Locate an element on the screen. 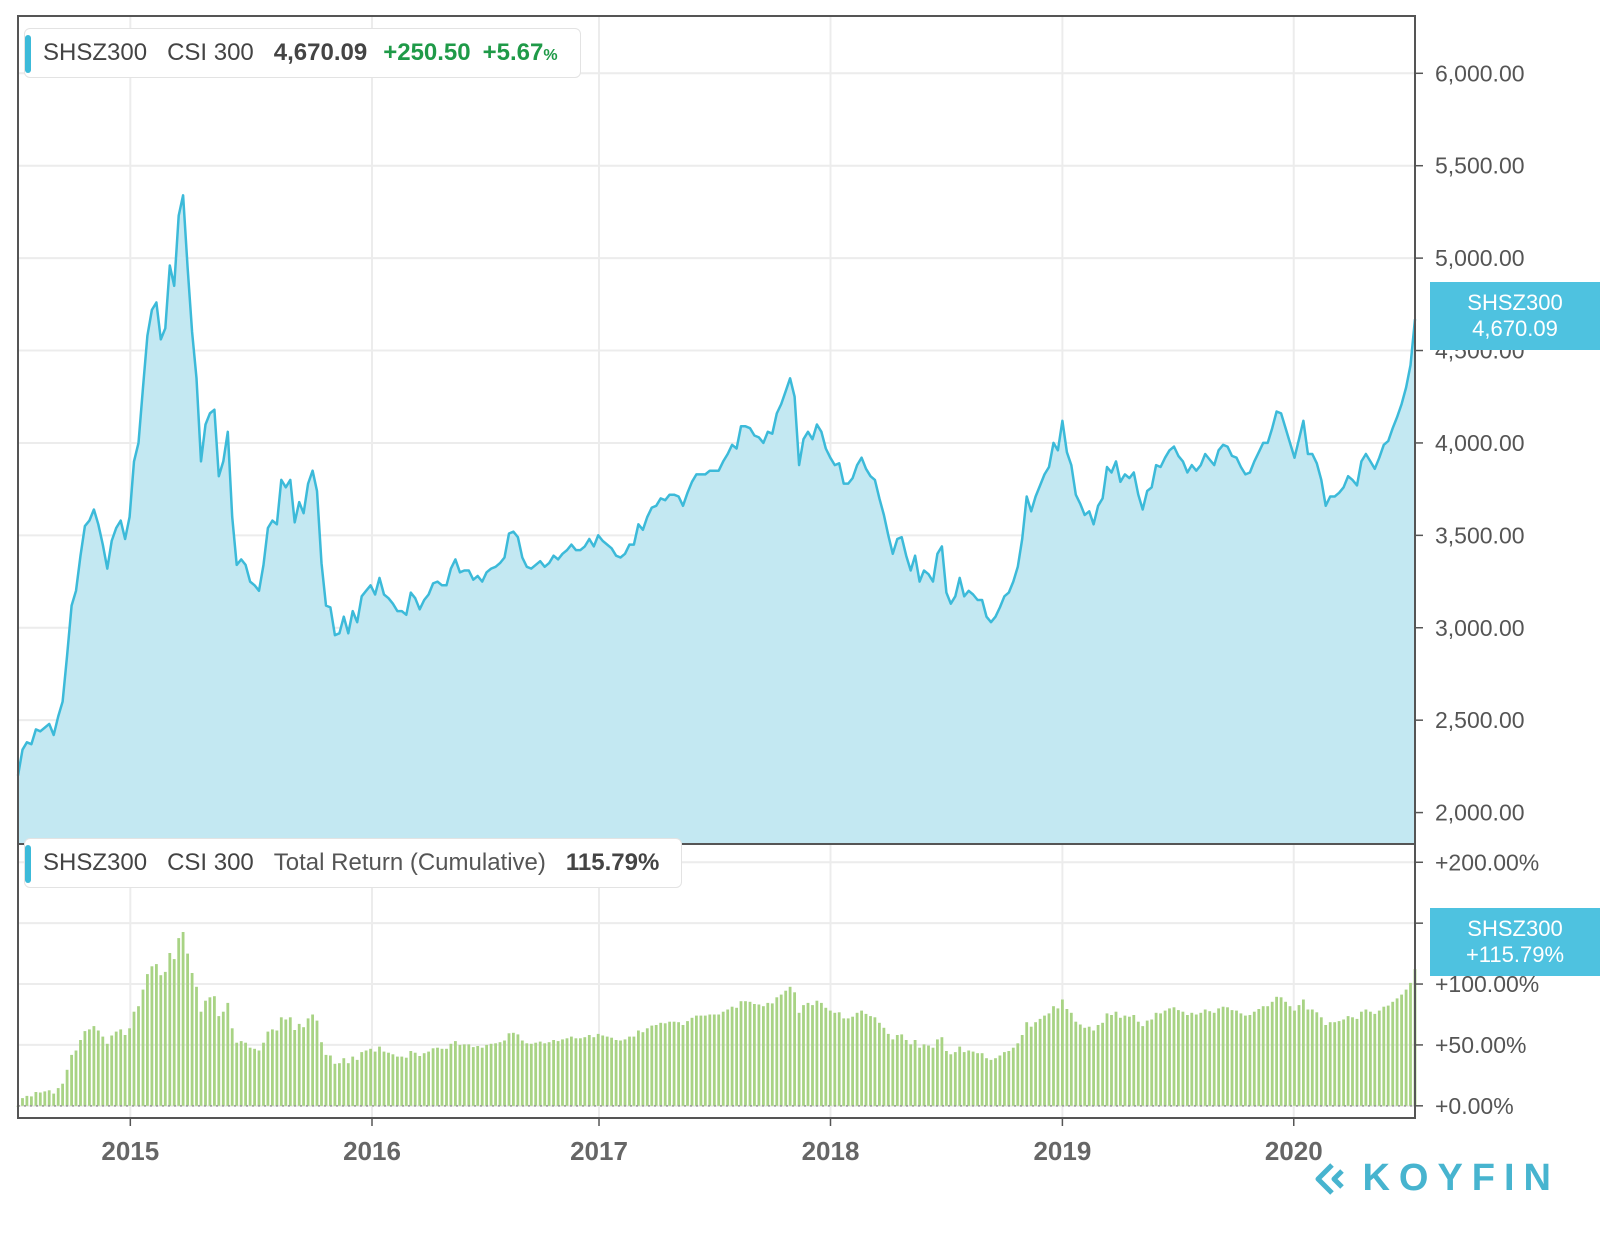 This screenshot has width=1600, height=1240. price-legend-change-pct-value: +5.67 is located at coordinates (513, 52).